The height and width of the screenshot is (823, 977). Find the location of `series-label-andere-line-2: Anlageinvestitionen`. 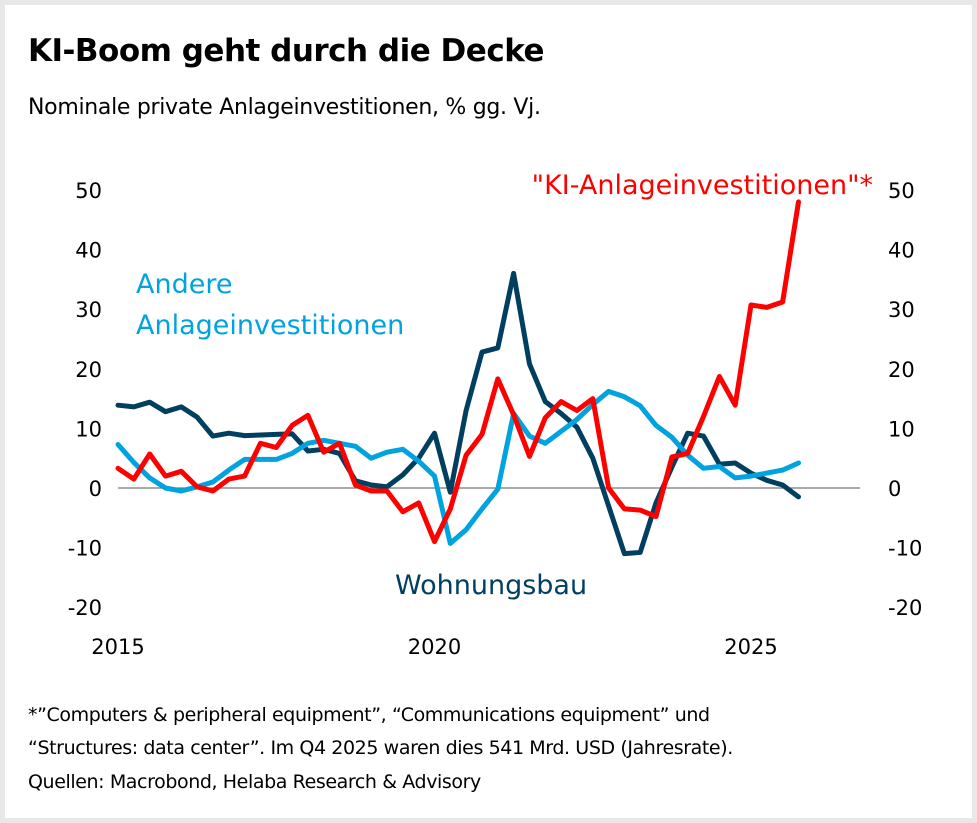

series-label-andere-line-2: Anlageinvestitionen is located at coordinates (270, 325).